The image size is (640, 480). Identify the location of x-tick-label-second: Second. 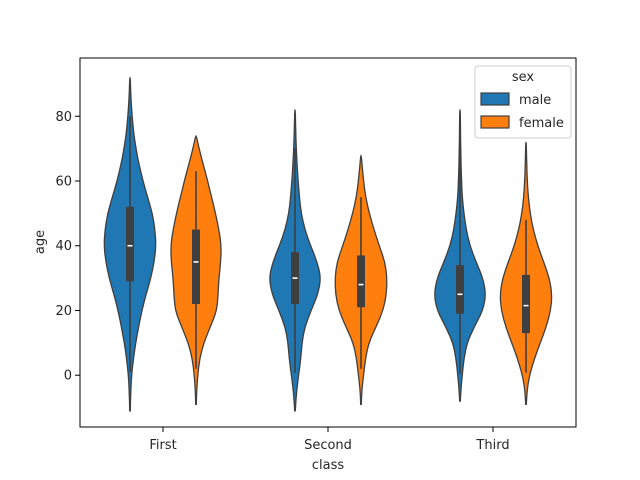
(328, 445).